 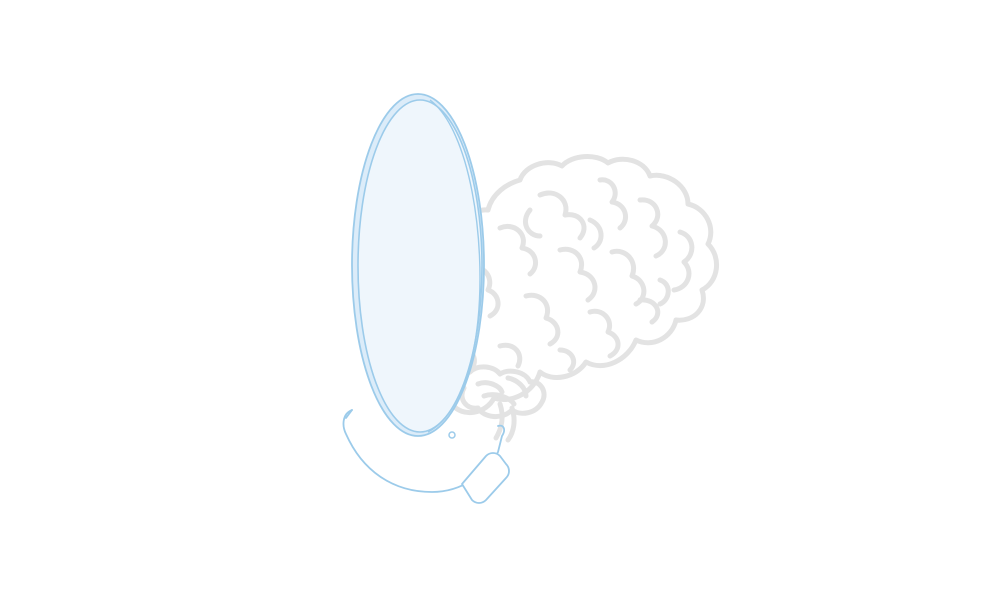 What do you see at coordinates (420, 266) in the screenshot?
I see `mirror-glass` at bounding box center [420, 266].